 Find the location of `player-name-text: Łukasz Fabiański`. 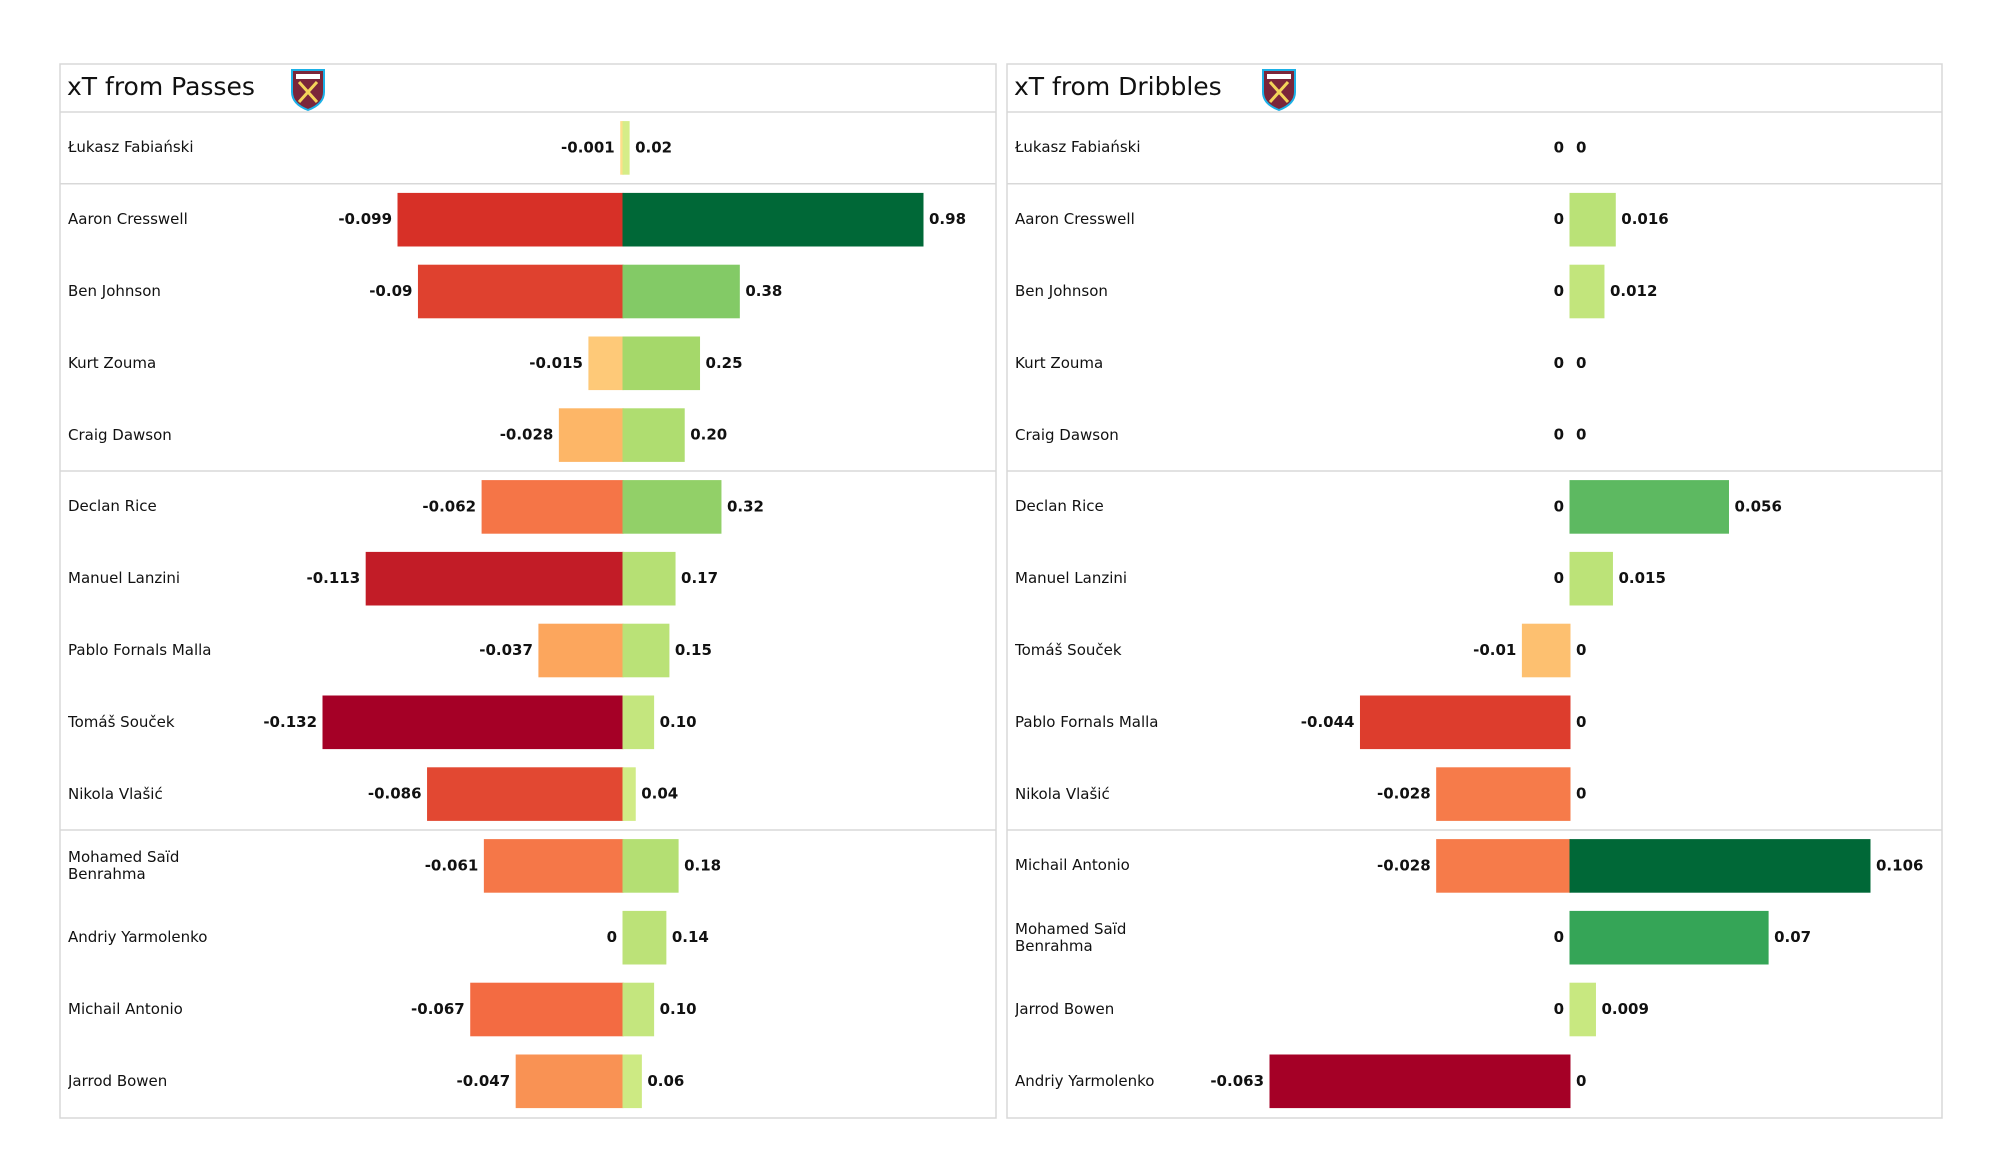

player-name-text: Łukasz Fabiański is located at coordinates (1078, 147).